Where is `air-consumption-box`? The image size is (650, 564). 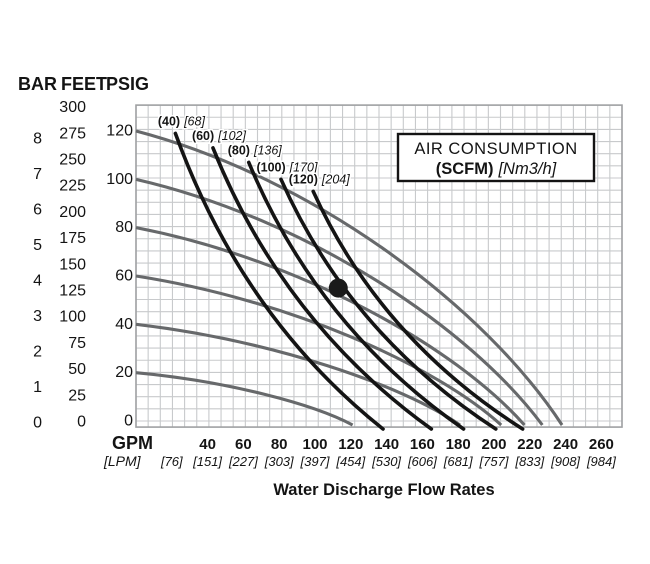
air-consumption-box is located at coordinates (496, 157).